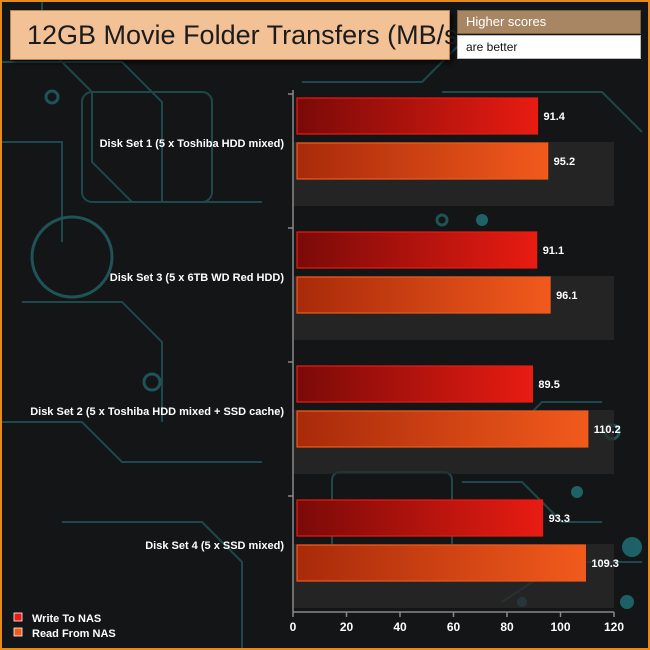  I want to click on data-label: 91.1, so click(553, 251).